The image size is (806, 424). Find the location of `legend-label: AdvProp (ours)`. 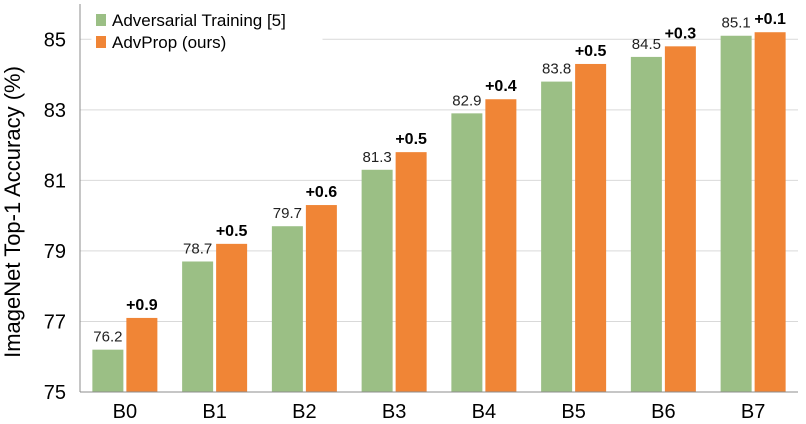

legend-label: AdvProp (ours) is located at coordinates (169, 42).